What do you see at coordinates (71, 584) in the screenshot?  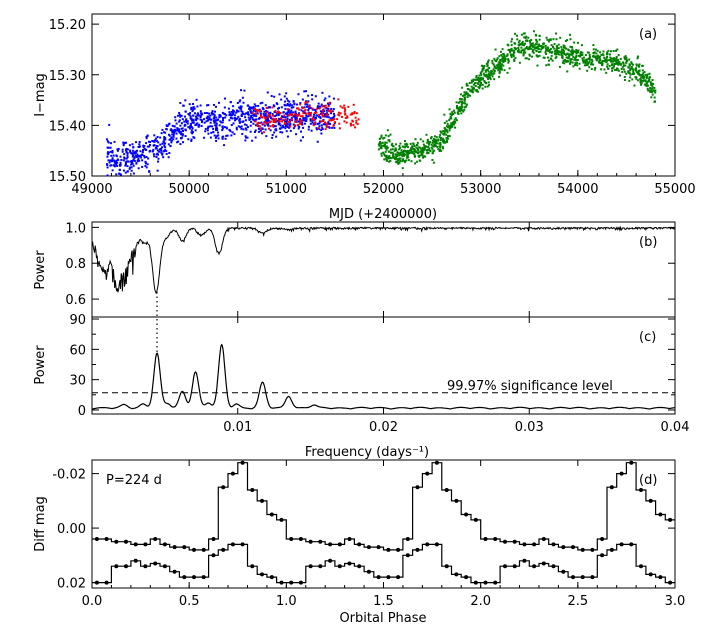 I see `y-tick-label: 0.02` at bounding box center [71, 584].